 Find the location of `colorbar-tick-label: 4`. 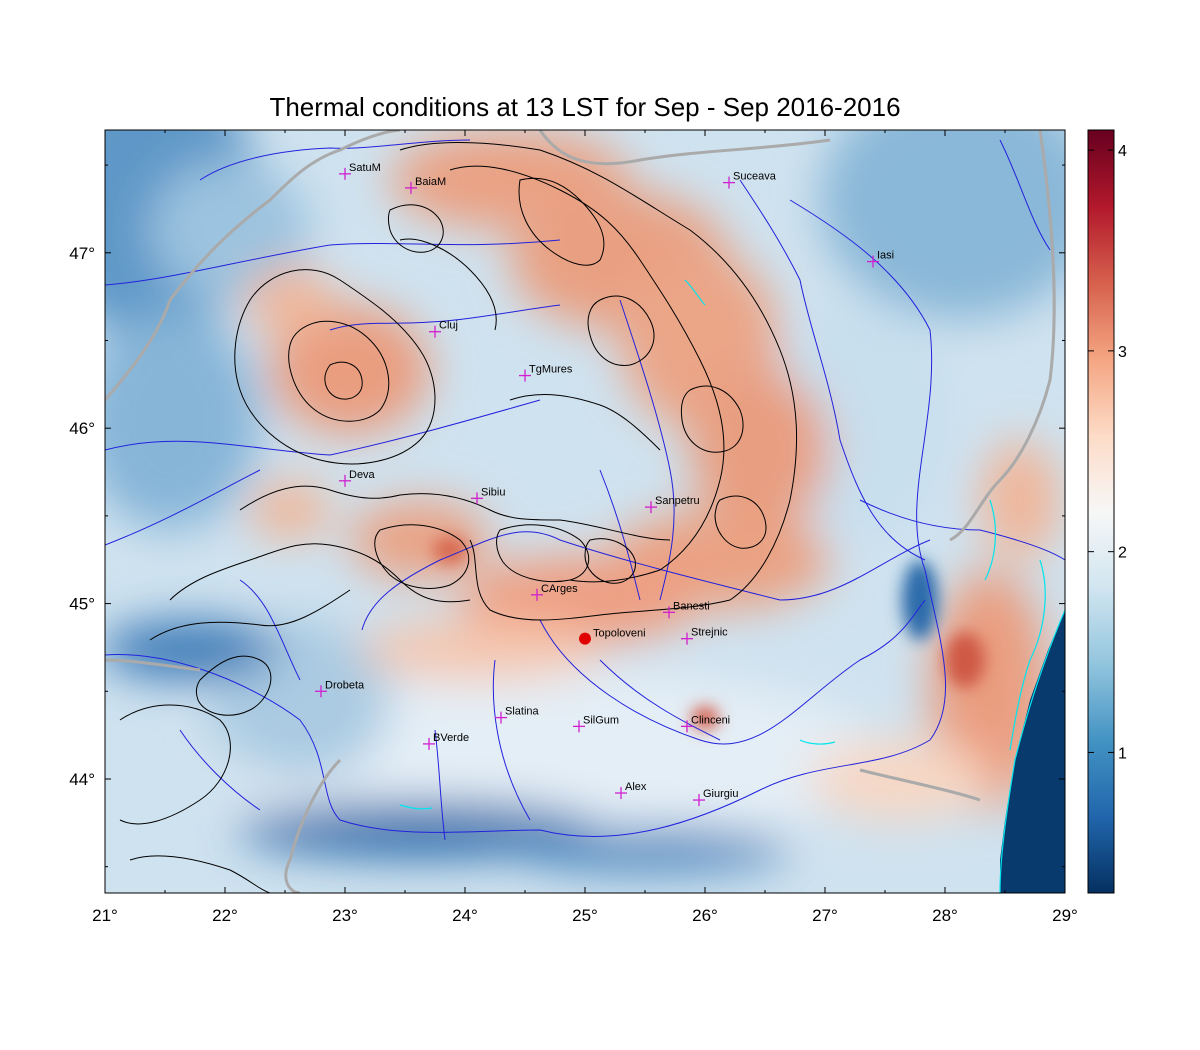

colorbar-tick-label: 4 is located at coordinates (1122, 151).